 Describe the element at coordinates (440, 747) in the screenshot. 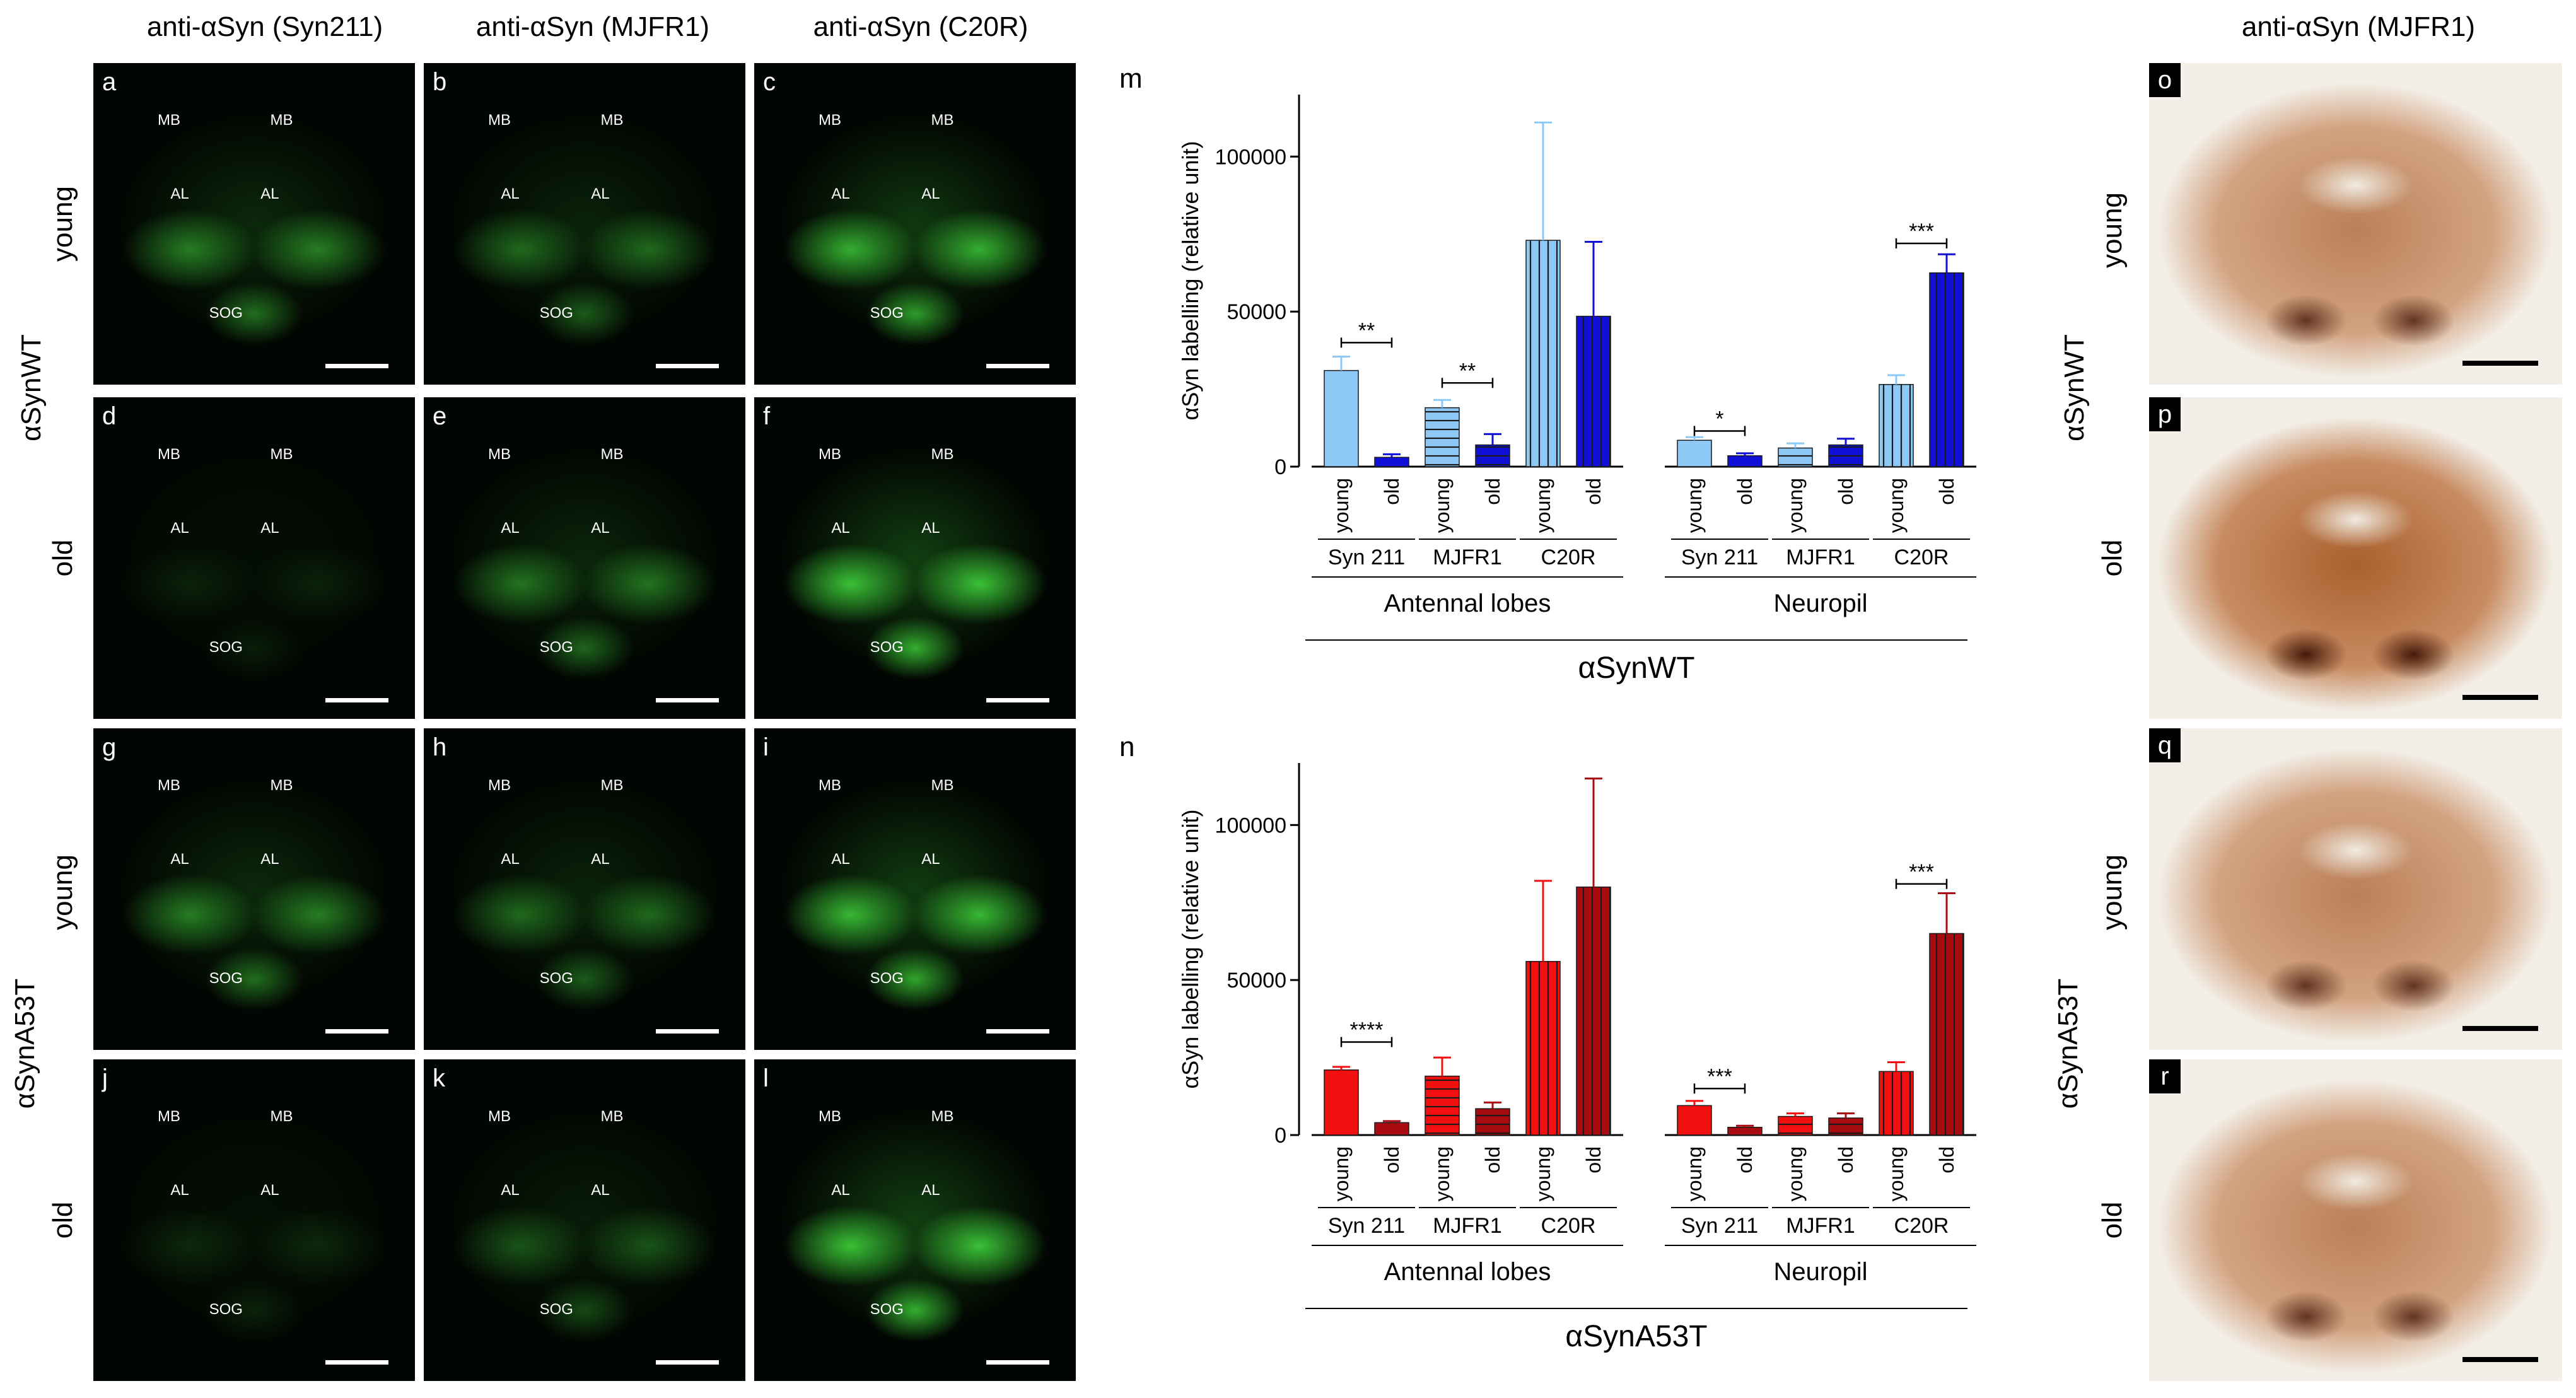

I see `panel-letter: h` at that location.